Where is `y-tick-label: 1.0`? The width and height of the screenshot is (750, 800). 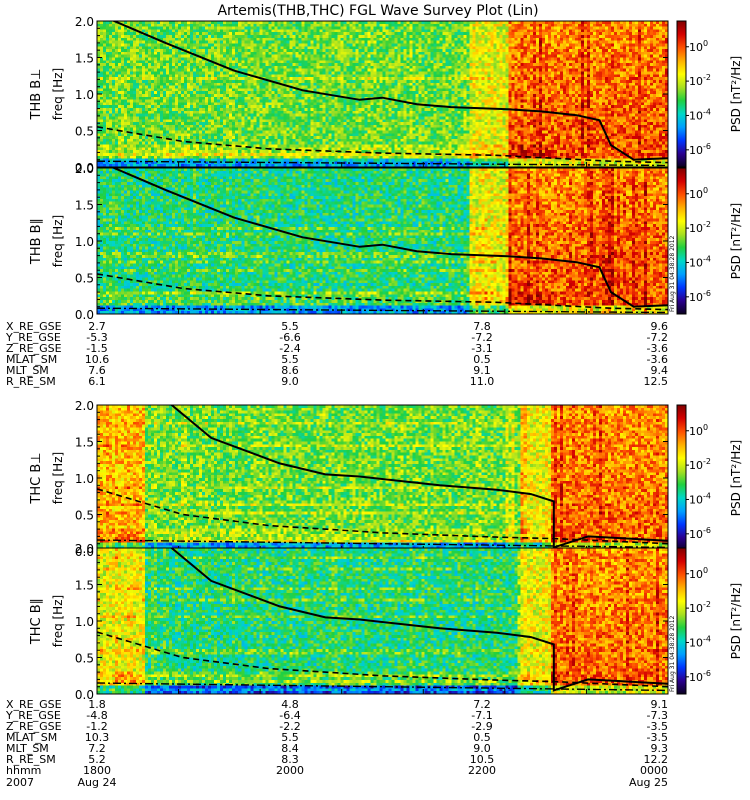 y-tick-label: 1.0 is located at coordinates (84, 622).